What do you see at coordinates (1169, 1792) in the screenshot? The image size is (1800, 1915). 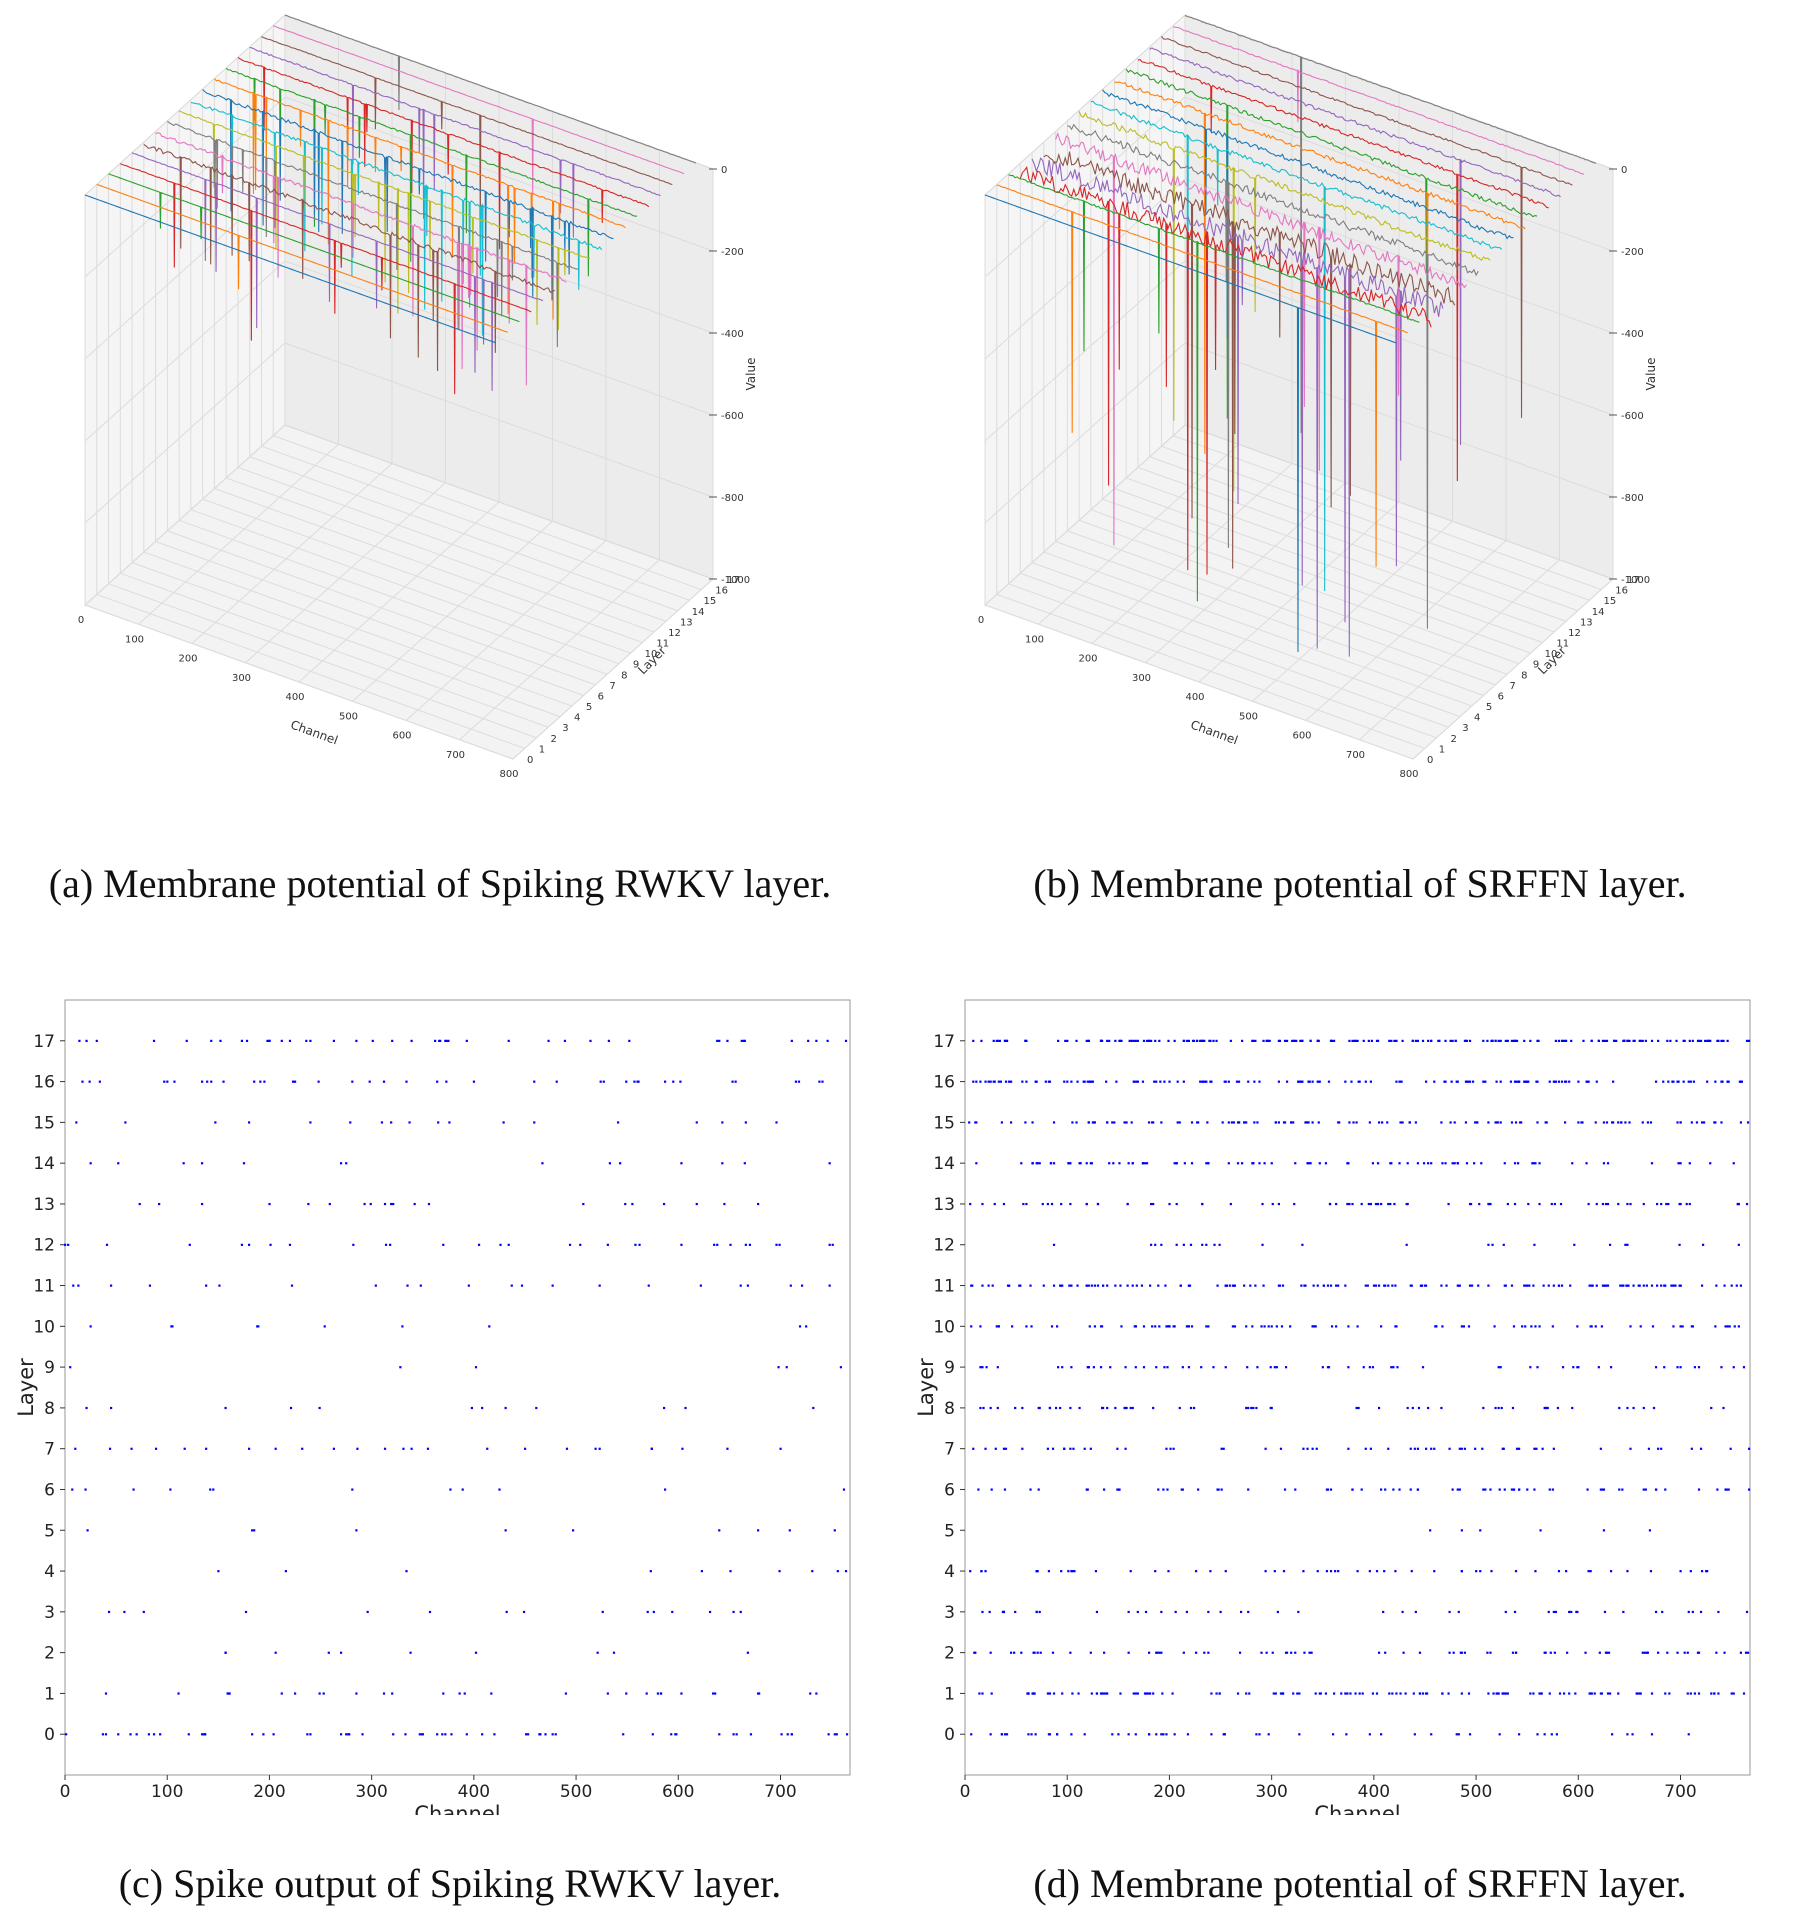 I see `x-tick-label: 200` at bounding box center [1169, 1792].